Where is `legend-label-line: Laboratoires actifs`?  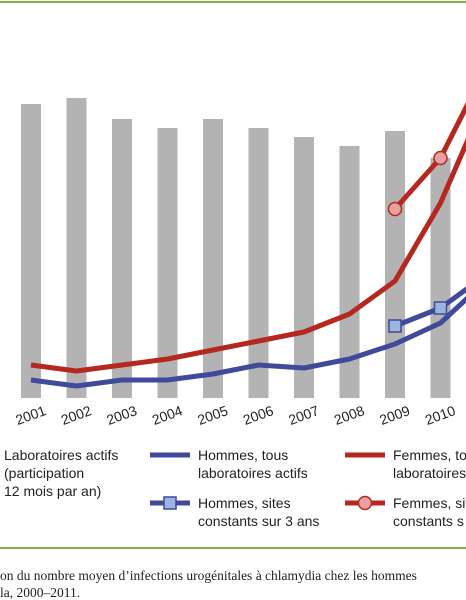 legend-label-line: Laboratoires actifs is located at coordinates (61, 455).